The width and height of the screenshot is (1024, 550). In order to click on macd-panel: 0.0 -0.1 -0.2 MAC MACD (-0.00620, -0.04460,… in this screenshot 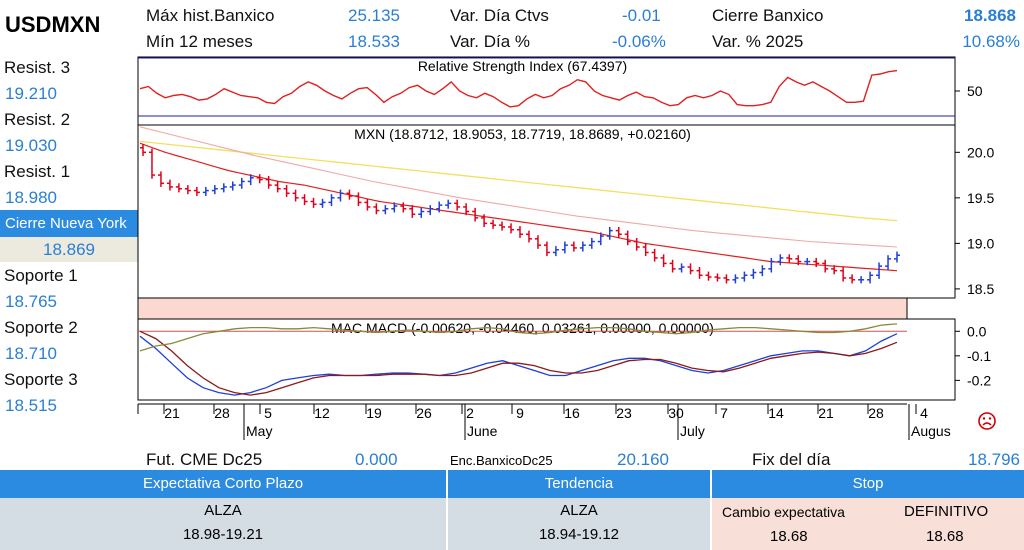, I will do `click(564, 359)`.